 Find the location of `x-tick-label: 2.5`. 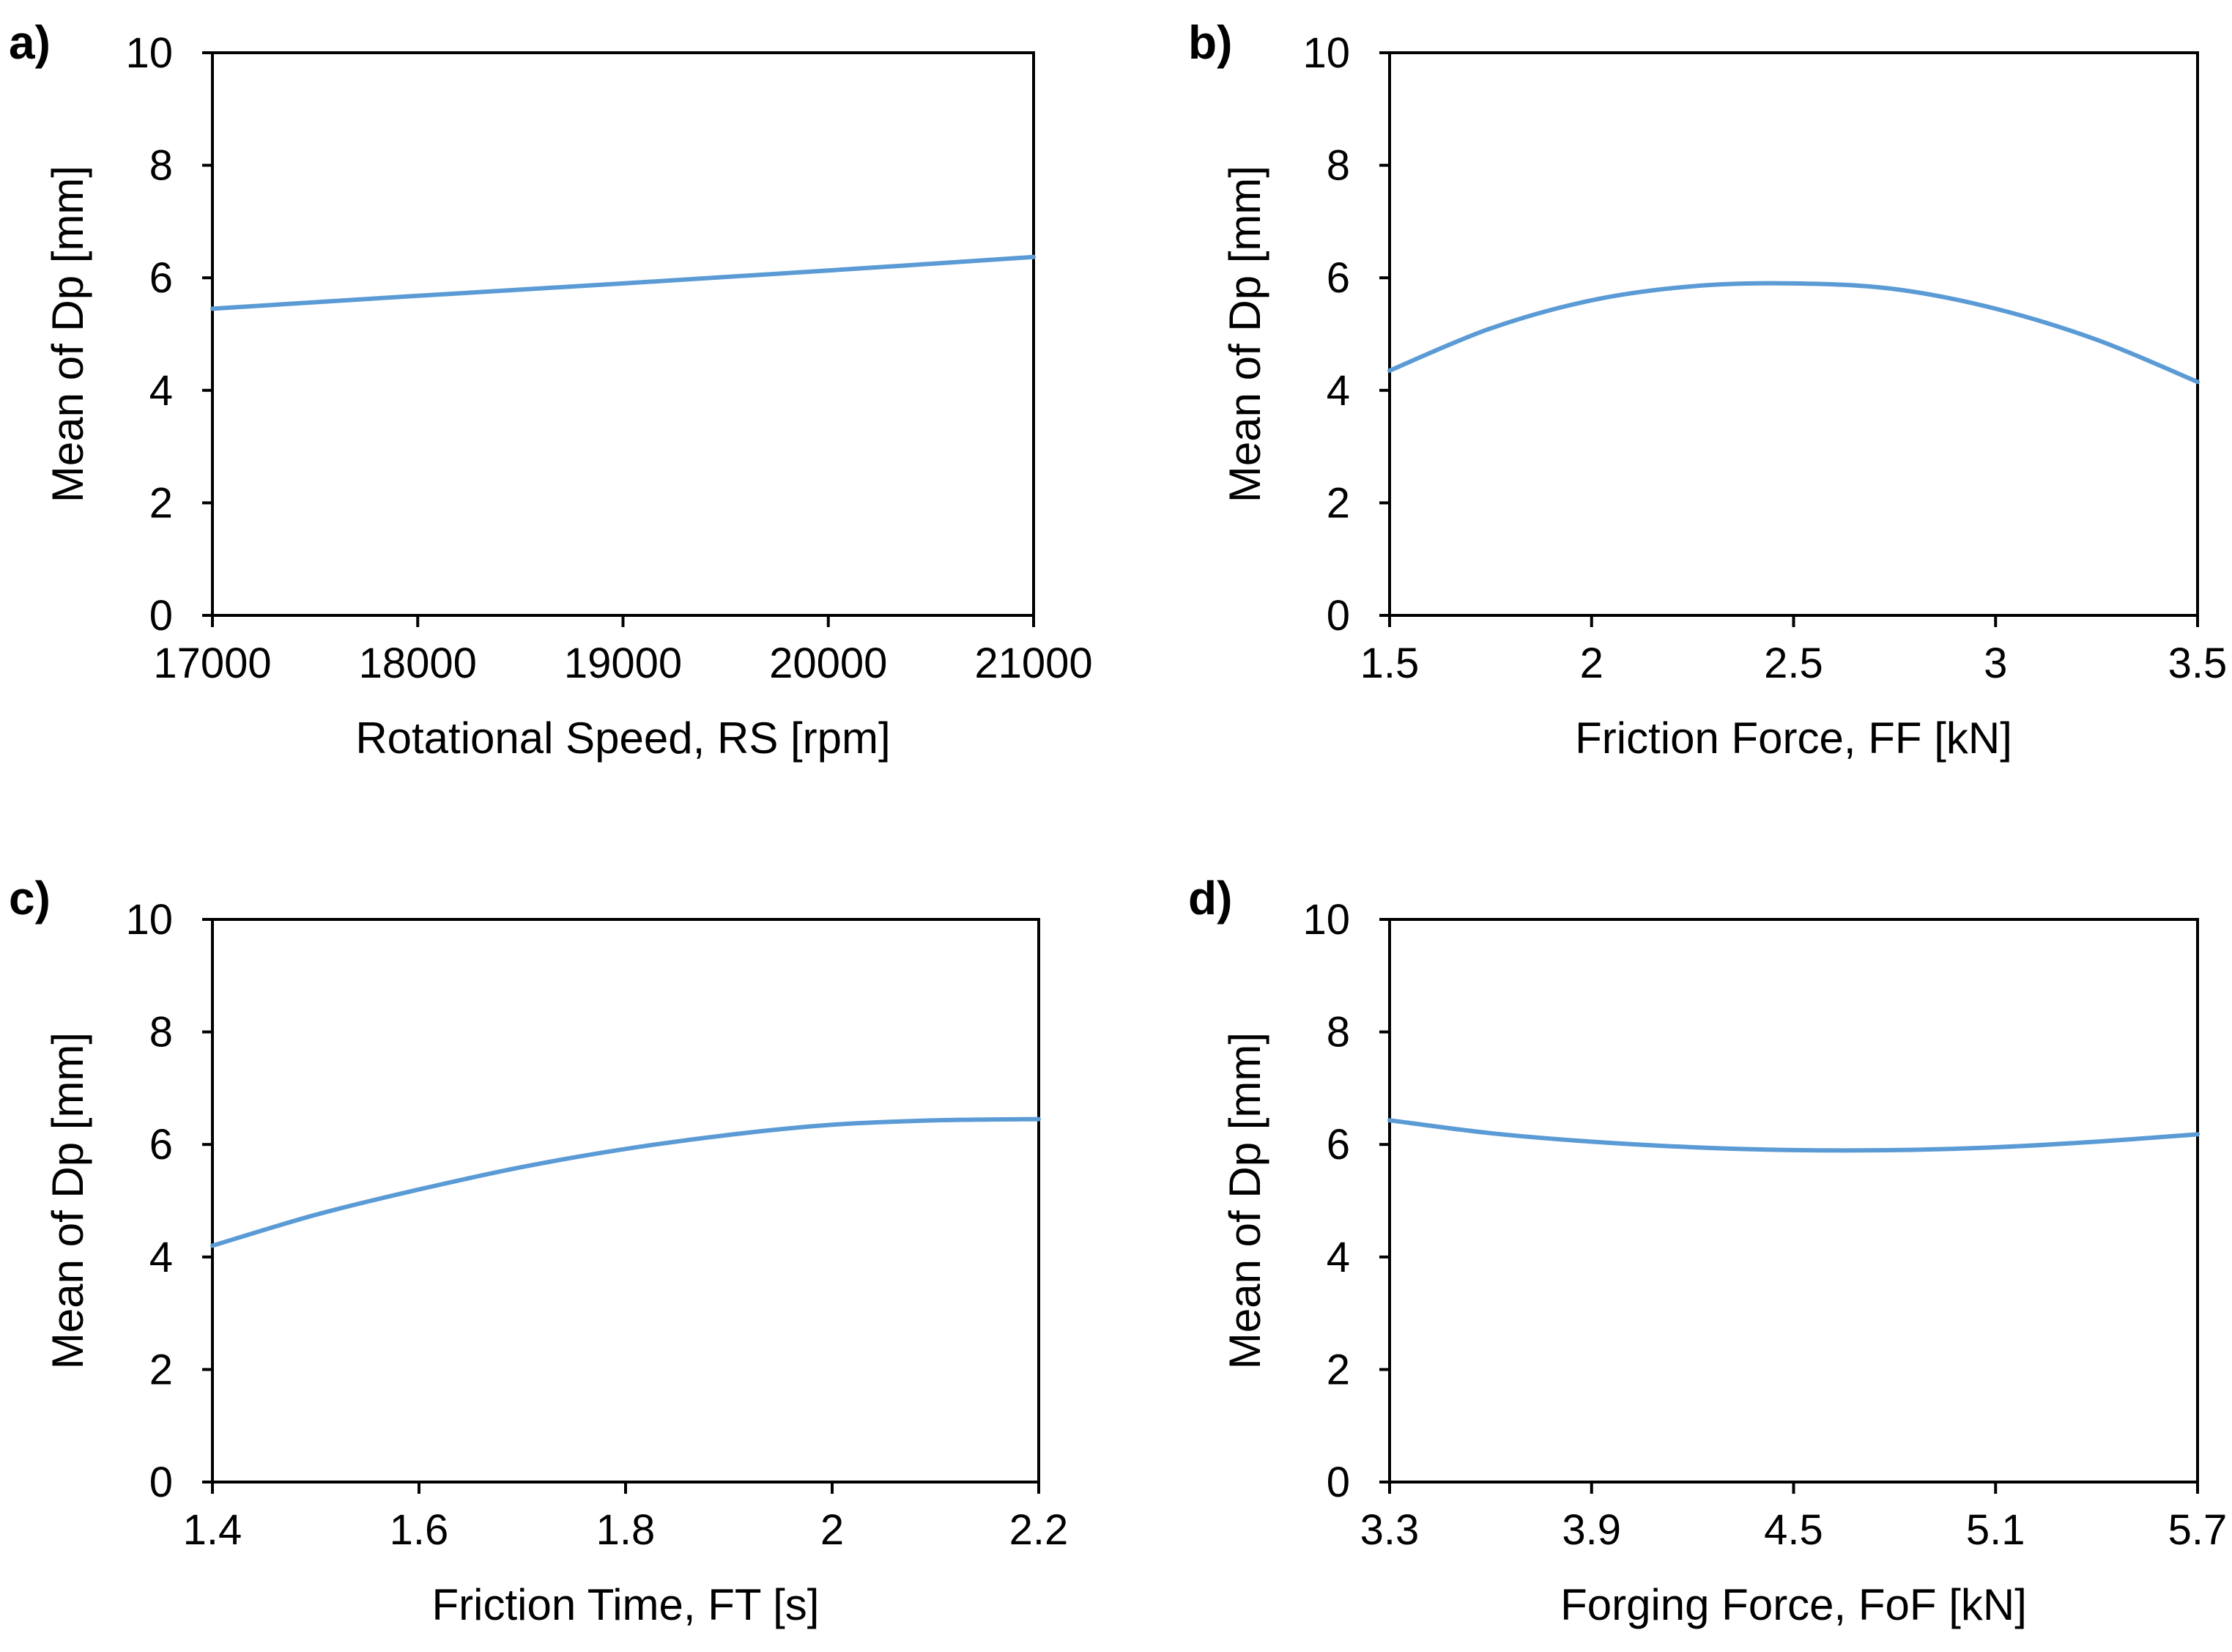

x-tick-label: 2.5 is located at coordinates (1793, 663).